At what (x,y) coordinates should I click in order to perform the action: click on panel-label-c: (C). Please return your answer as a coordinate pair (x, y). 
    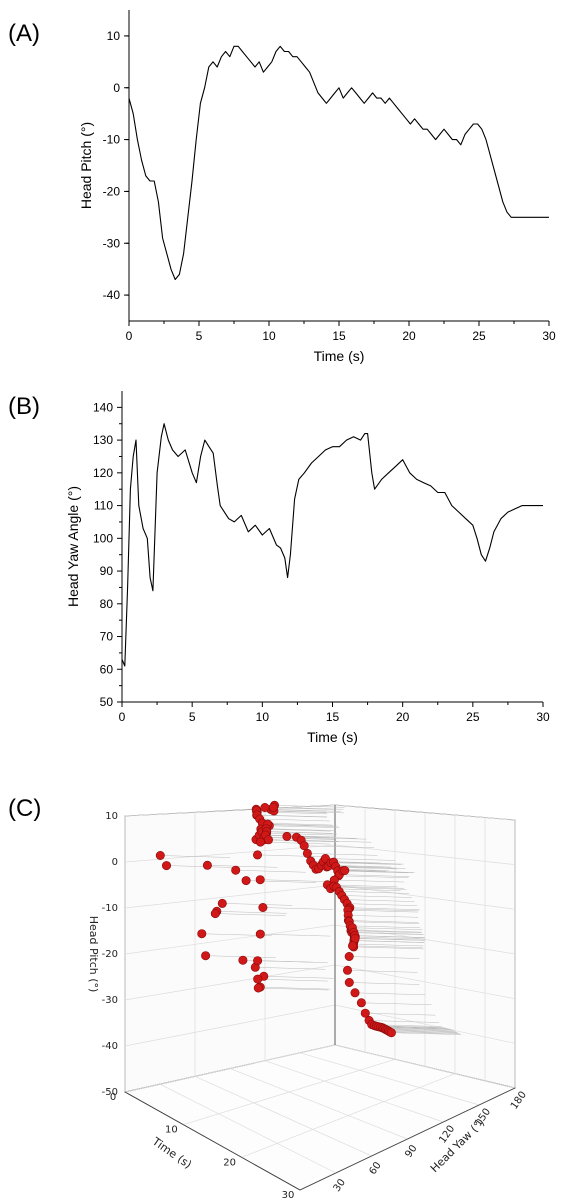
    Looking at the image, I should click on (25, 808).